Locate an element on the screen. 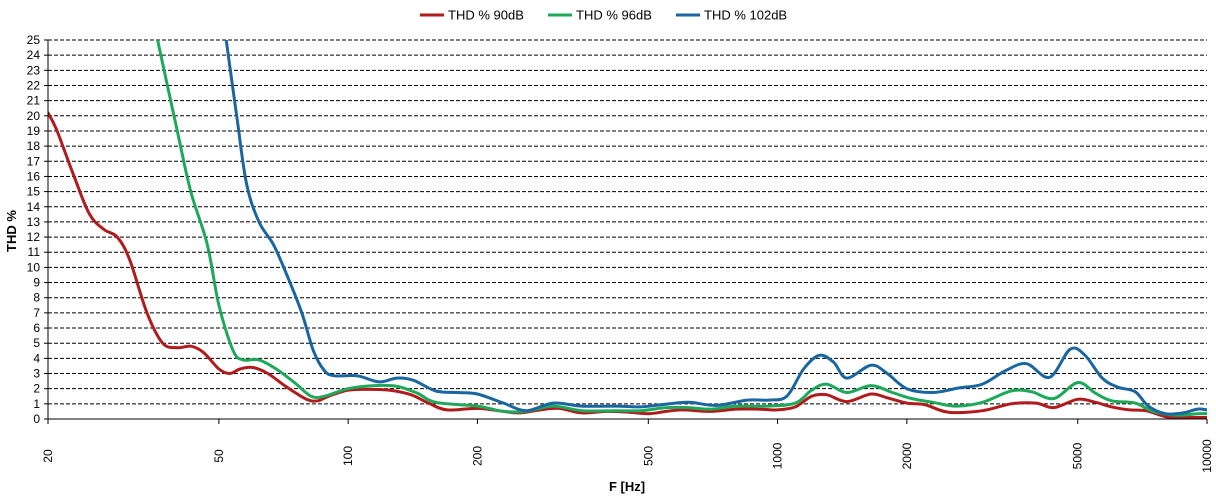  x-tick-label: 500 is located at coordinates (648, 456).